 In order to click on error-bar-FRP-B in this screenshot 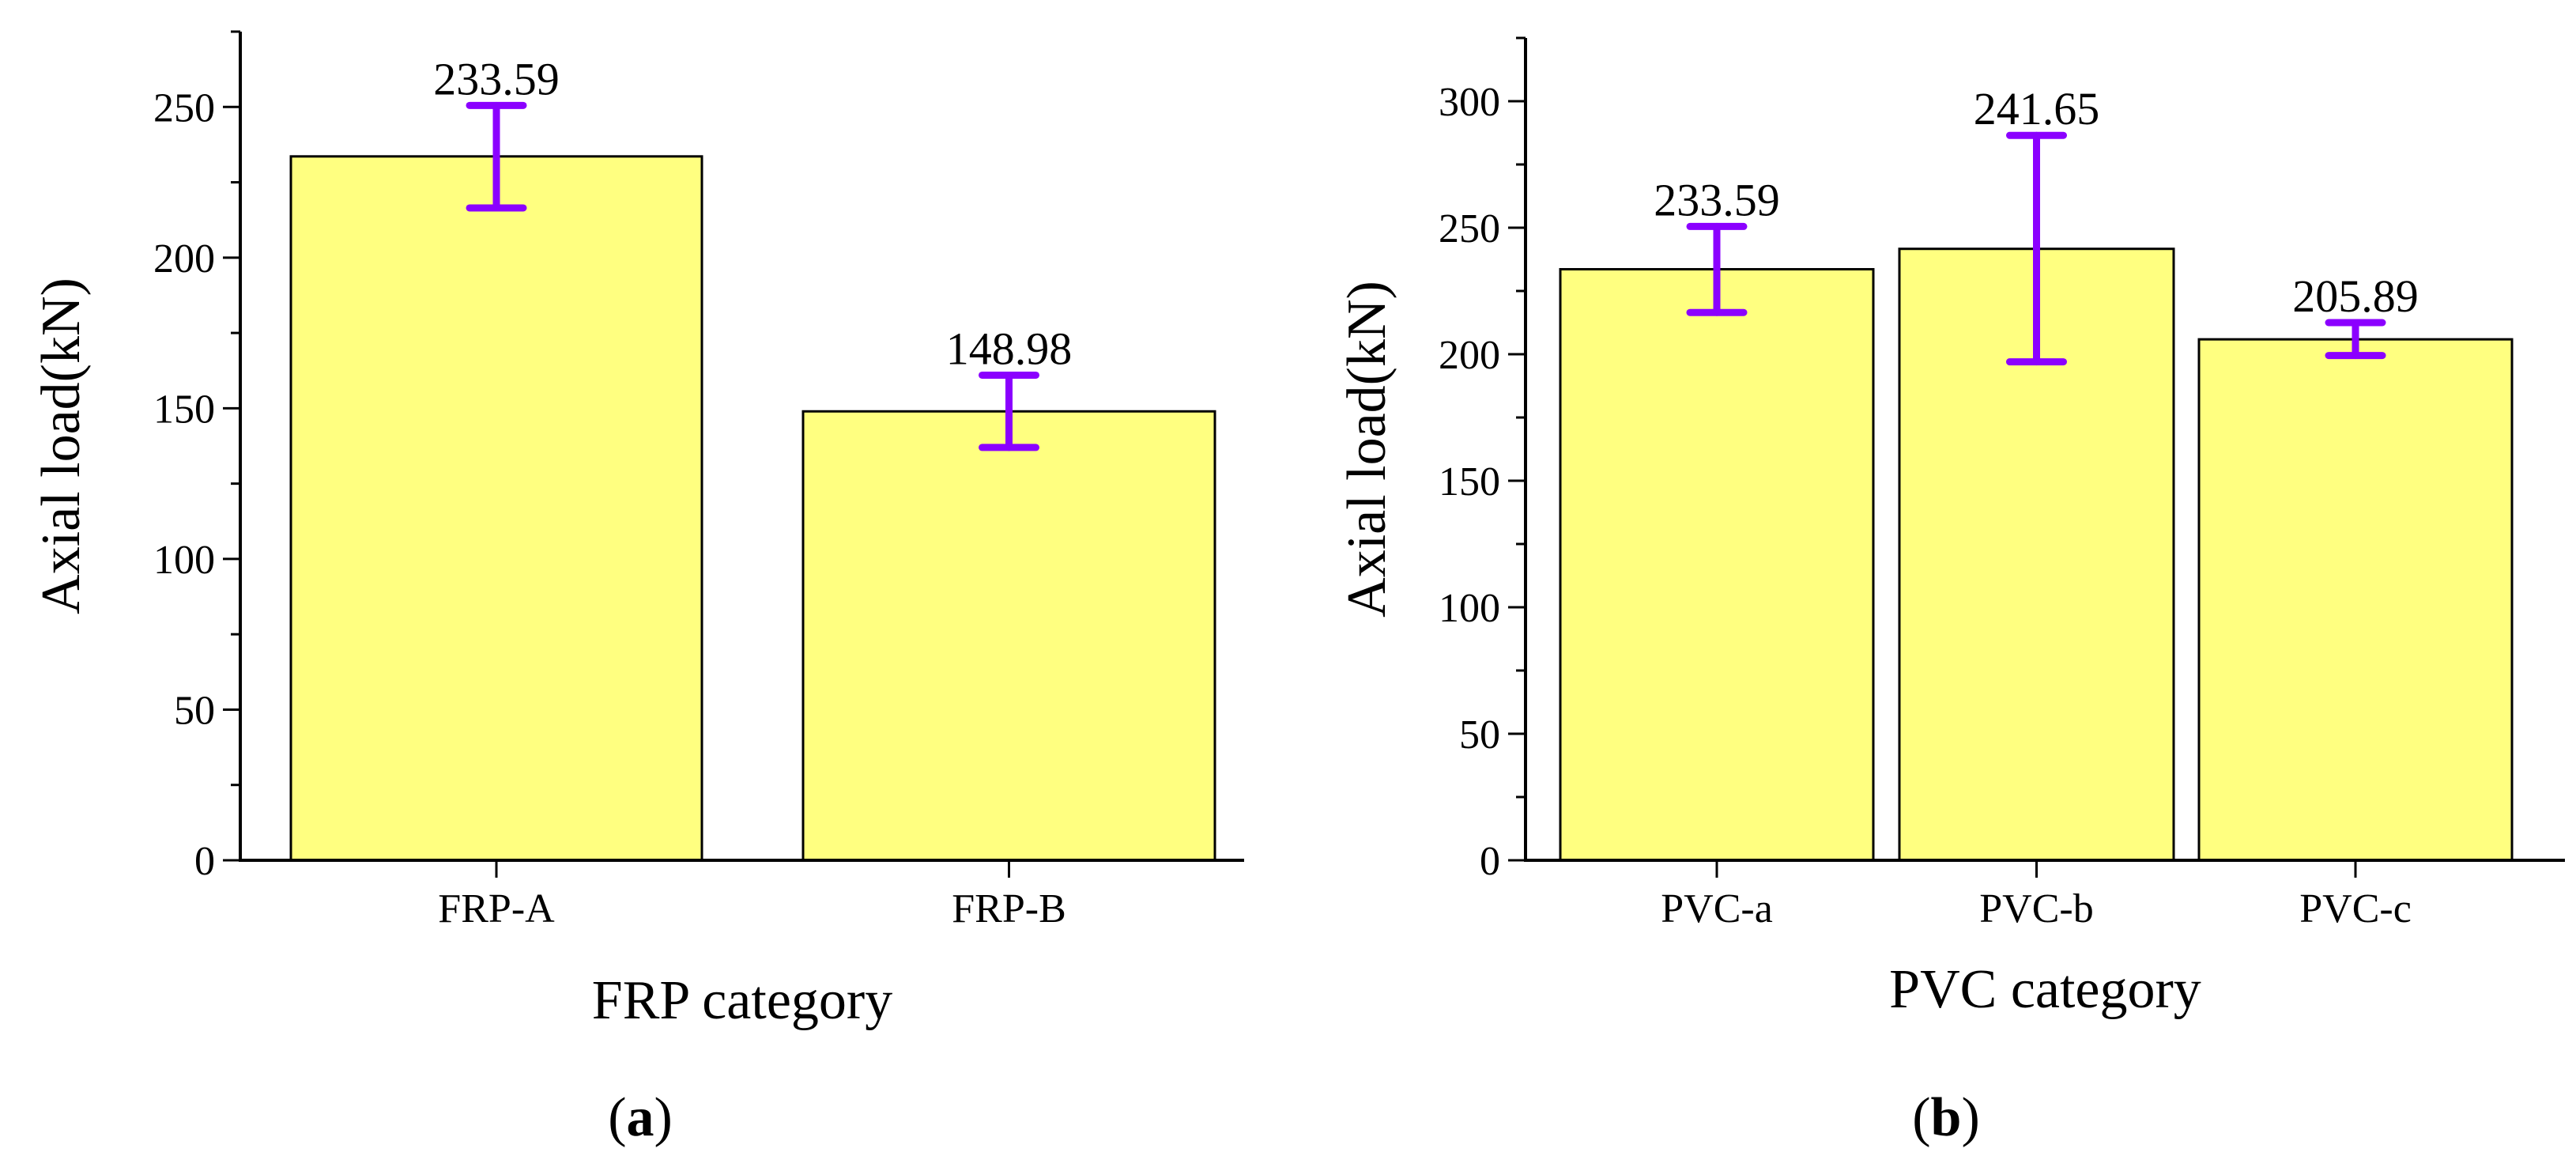, I will do `click(1009, 411)`.